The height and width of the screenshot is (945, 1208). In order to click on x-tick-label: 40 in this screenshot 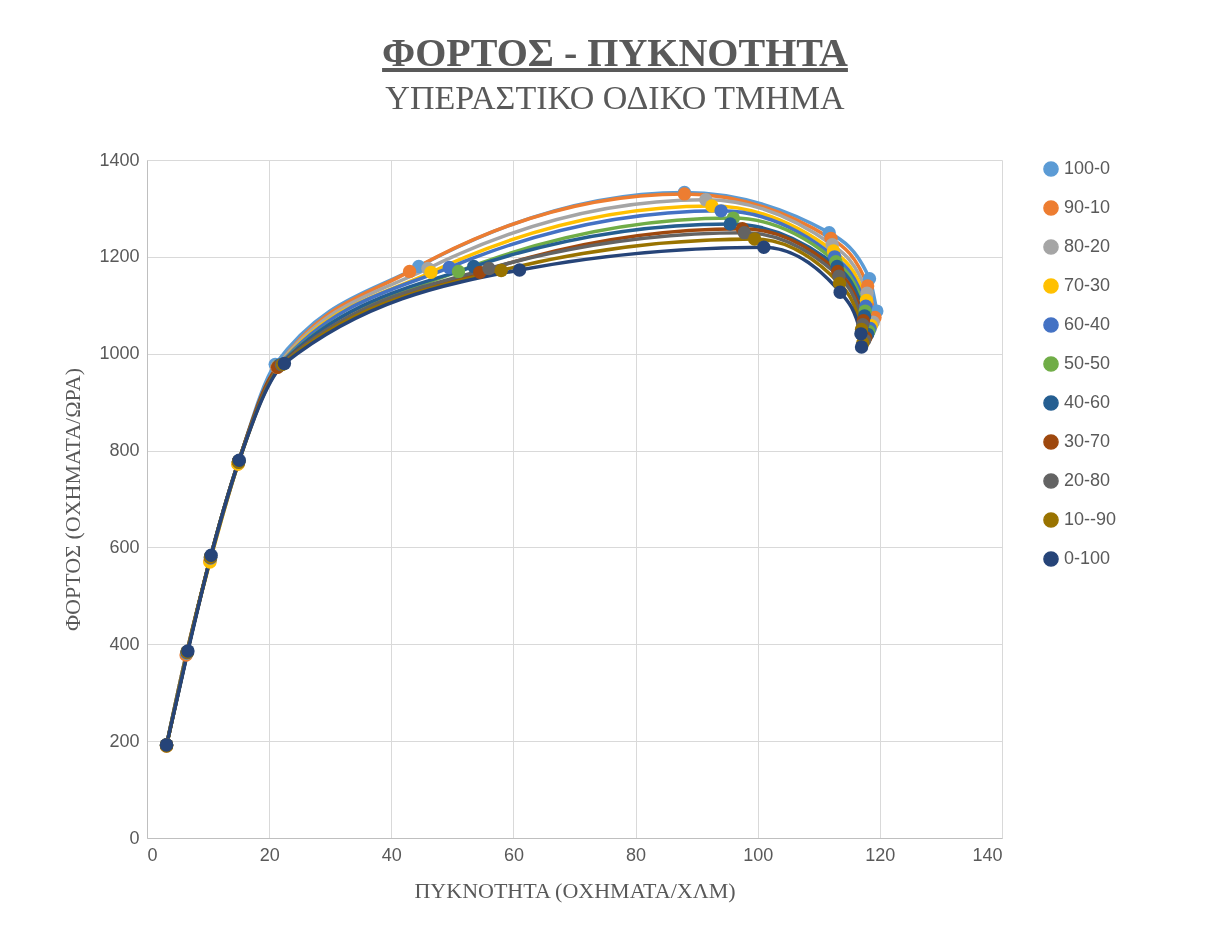, I will do `click(391, 854)`.